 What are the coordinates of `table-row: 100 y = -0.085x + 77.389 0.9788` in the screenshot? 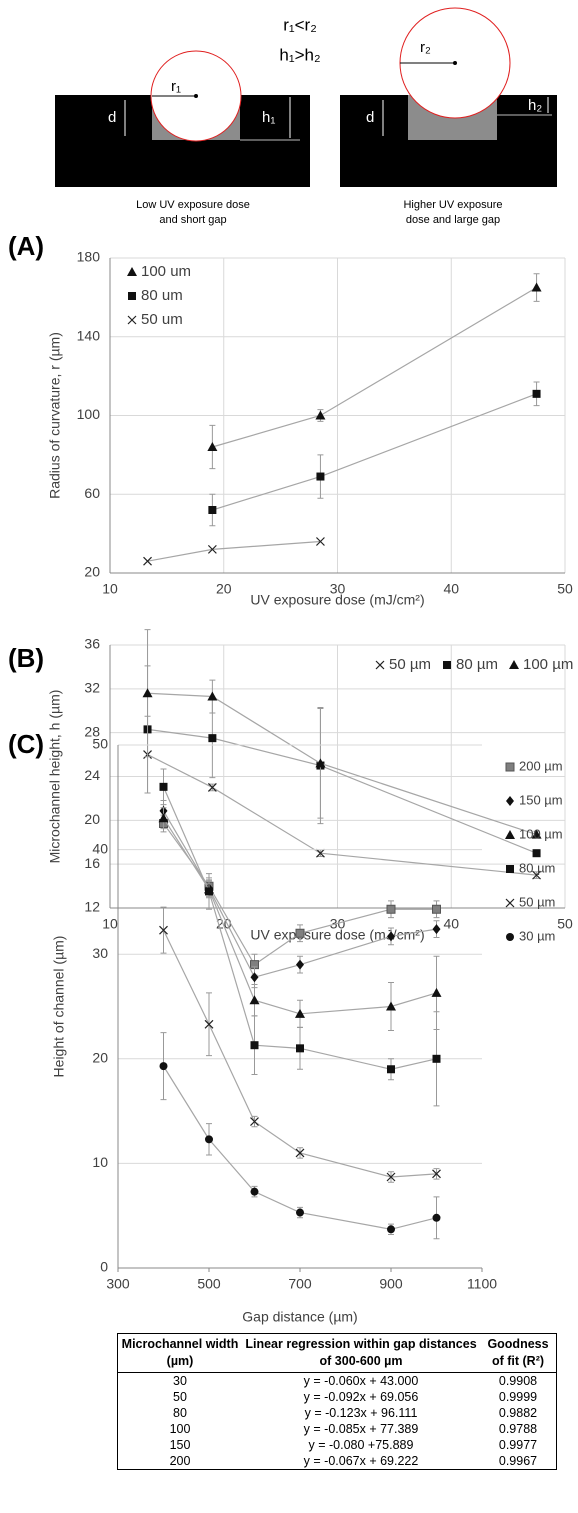 It's located at (337, 1429).